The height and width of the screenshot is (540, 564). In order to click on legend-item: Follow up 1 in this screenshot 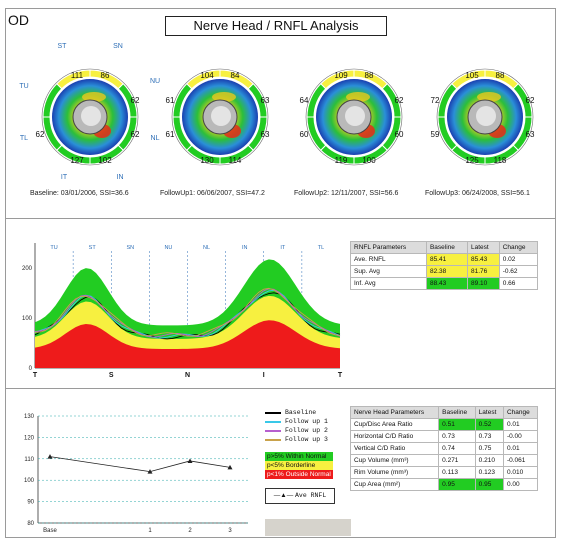, I will do `click(296, 421)`.